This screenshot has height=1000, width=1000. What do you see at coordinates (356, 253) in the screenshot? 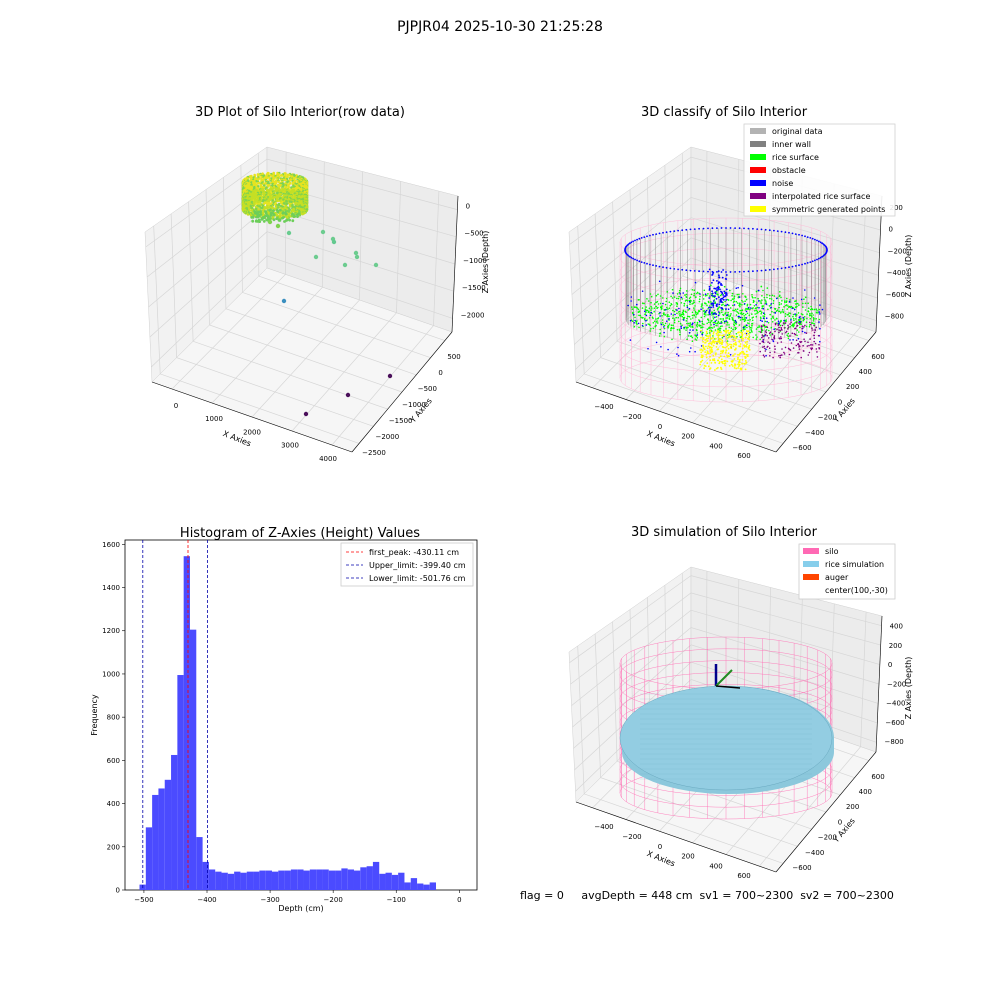
I see `raw-outlier-point` at bounding box center [356, 253].